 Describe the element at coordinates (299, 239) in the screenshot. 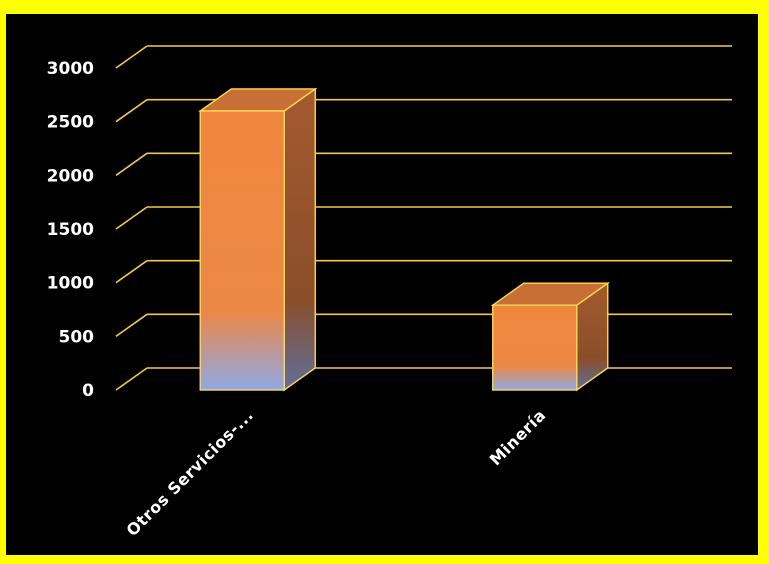

I see `bar-side-face` at that location.